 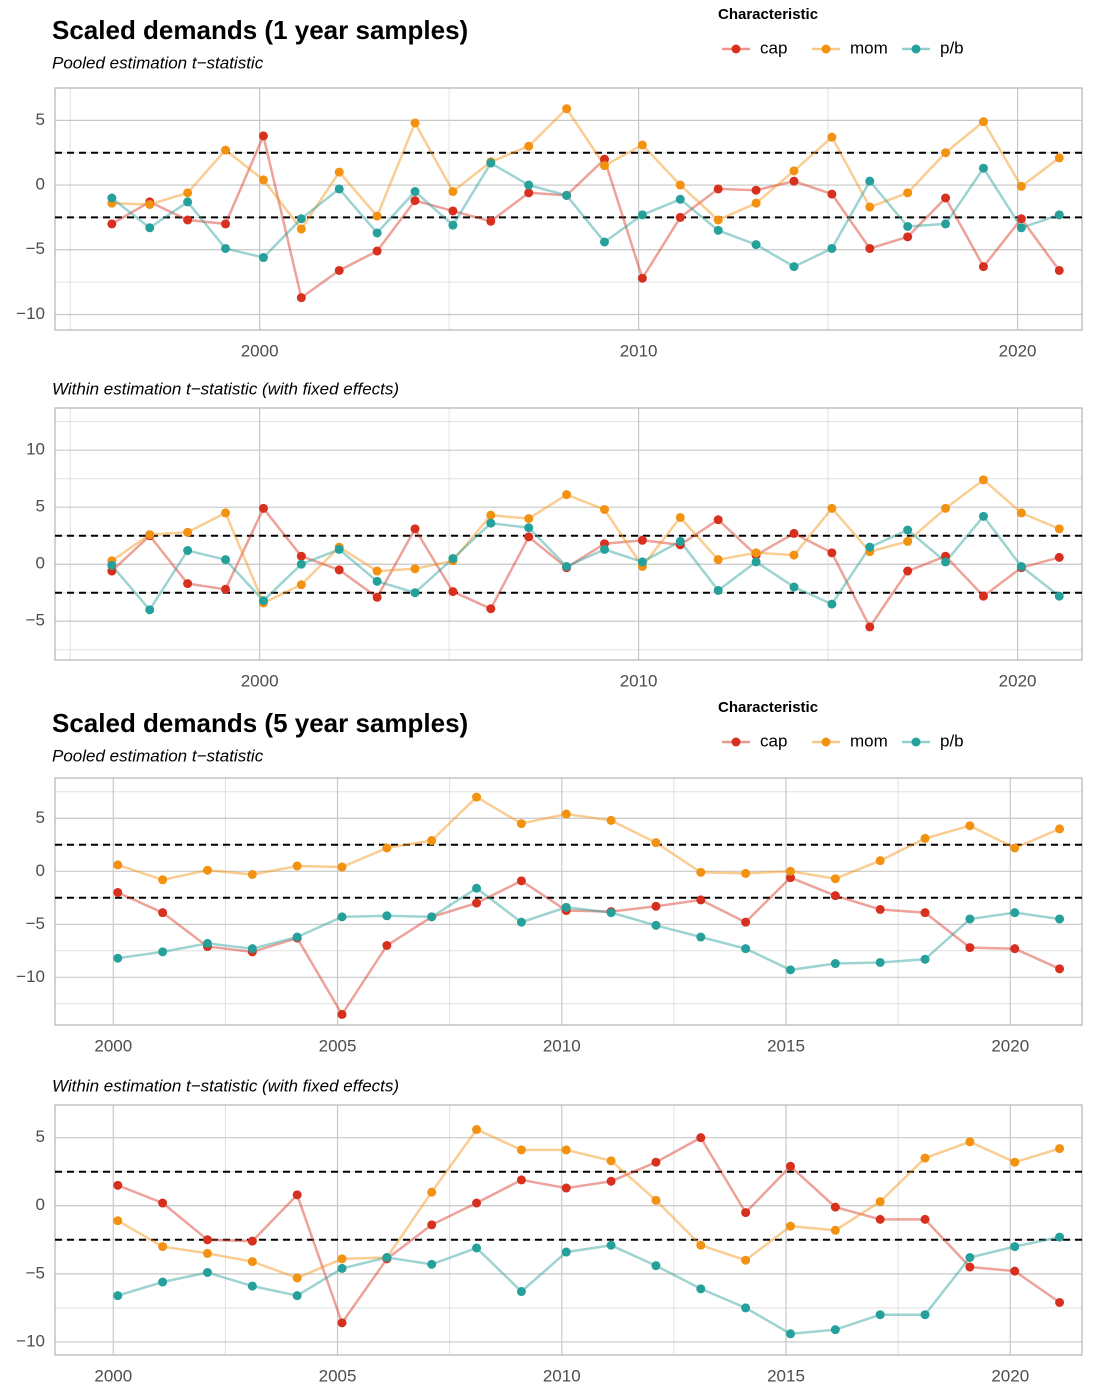 I want to click on legend-label: mom, so click(x=869, y=47).